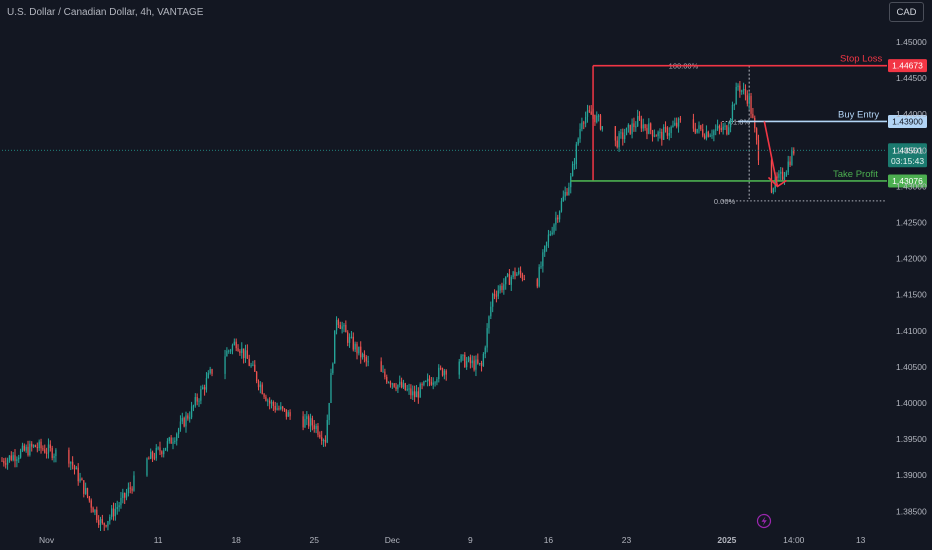 The width and height of the screenshot is (932, 550). I want to click on x-tick-label: 25, so click(315, 540).